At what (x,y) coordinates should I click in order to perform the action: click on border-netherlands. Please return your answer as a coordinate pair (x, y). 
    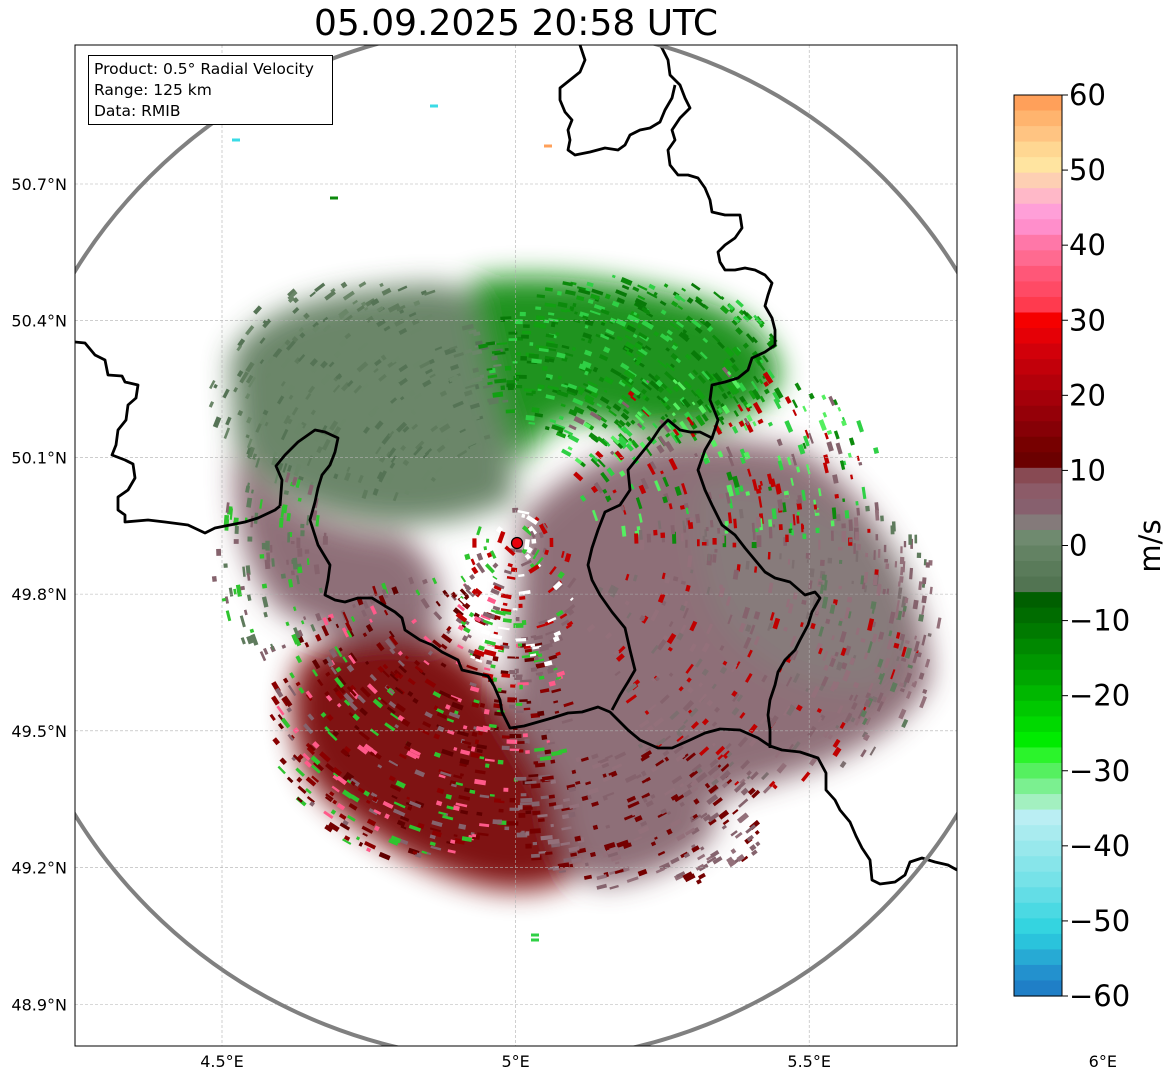
    Looking at the image, I should click on (617, 101).